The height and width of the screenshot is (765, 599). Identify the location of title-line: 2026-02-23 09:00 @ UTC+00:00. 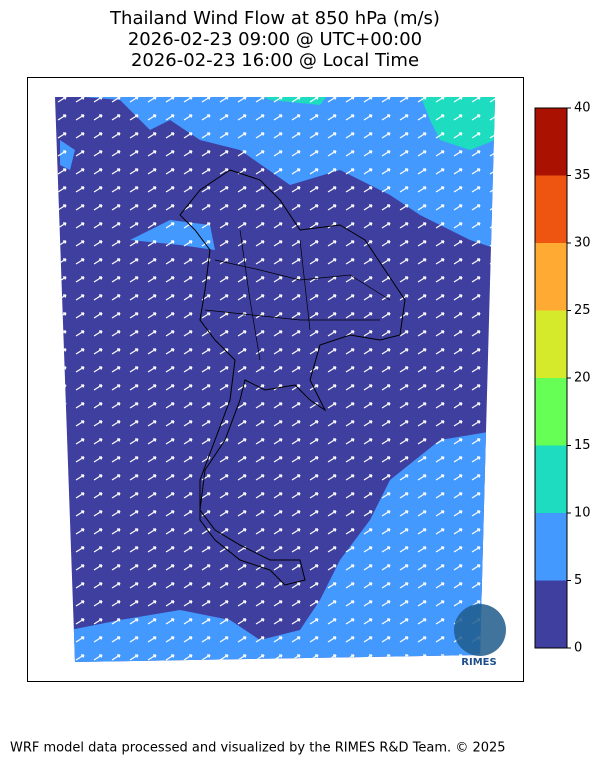
(275, 39).